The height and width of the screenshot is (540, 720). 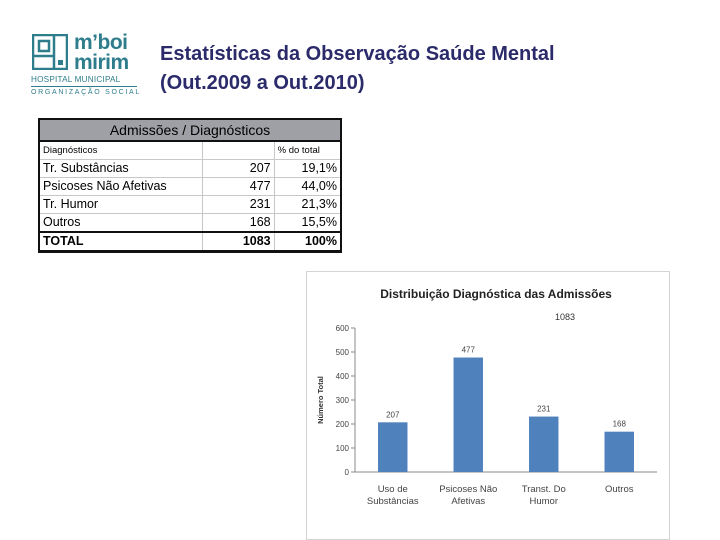 I want to click on row-pct: 15,5%, so click(x=307, y=223).